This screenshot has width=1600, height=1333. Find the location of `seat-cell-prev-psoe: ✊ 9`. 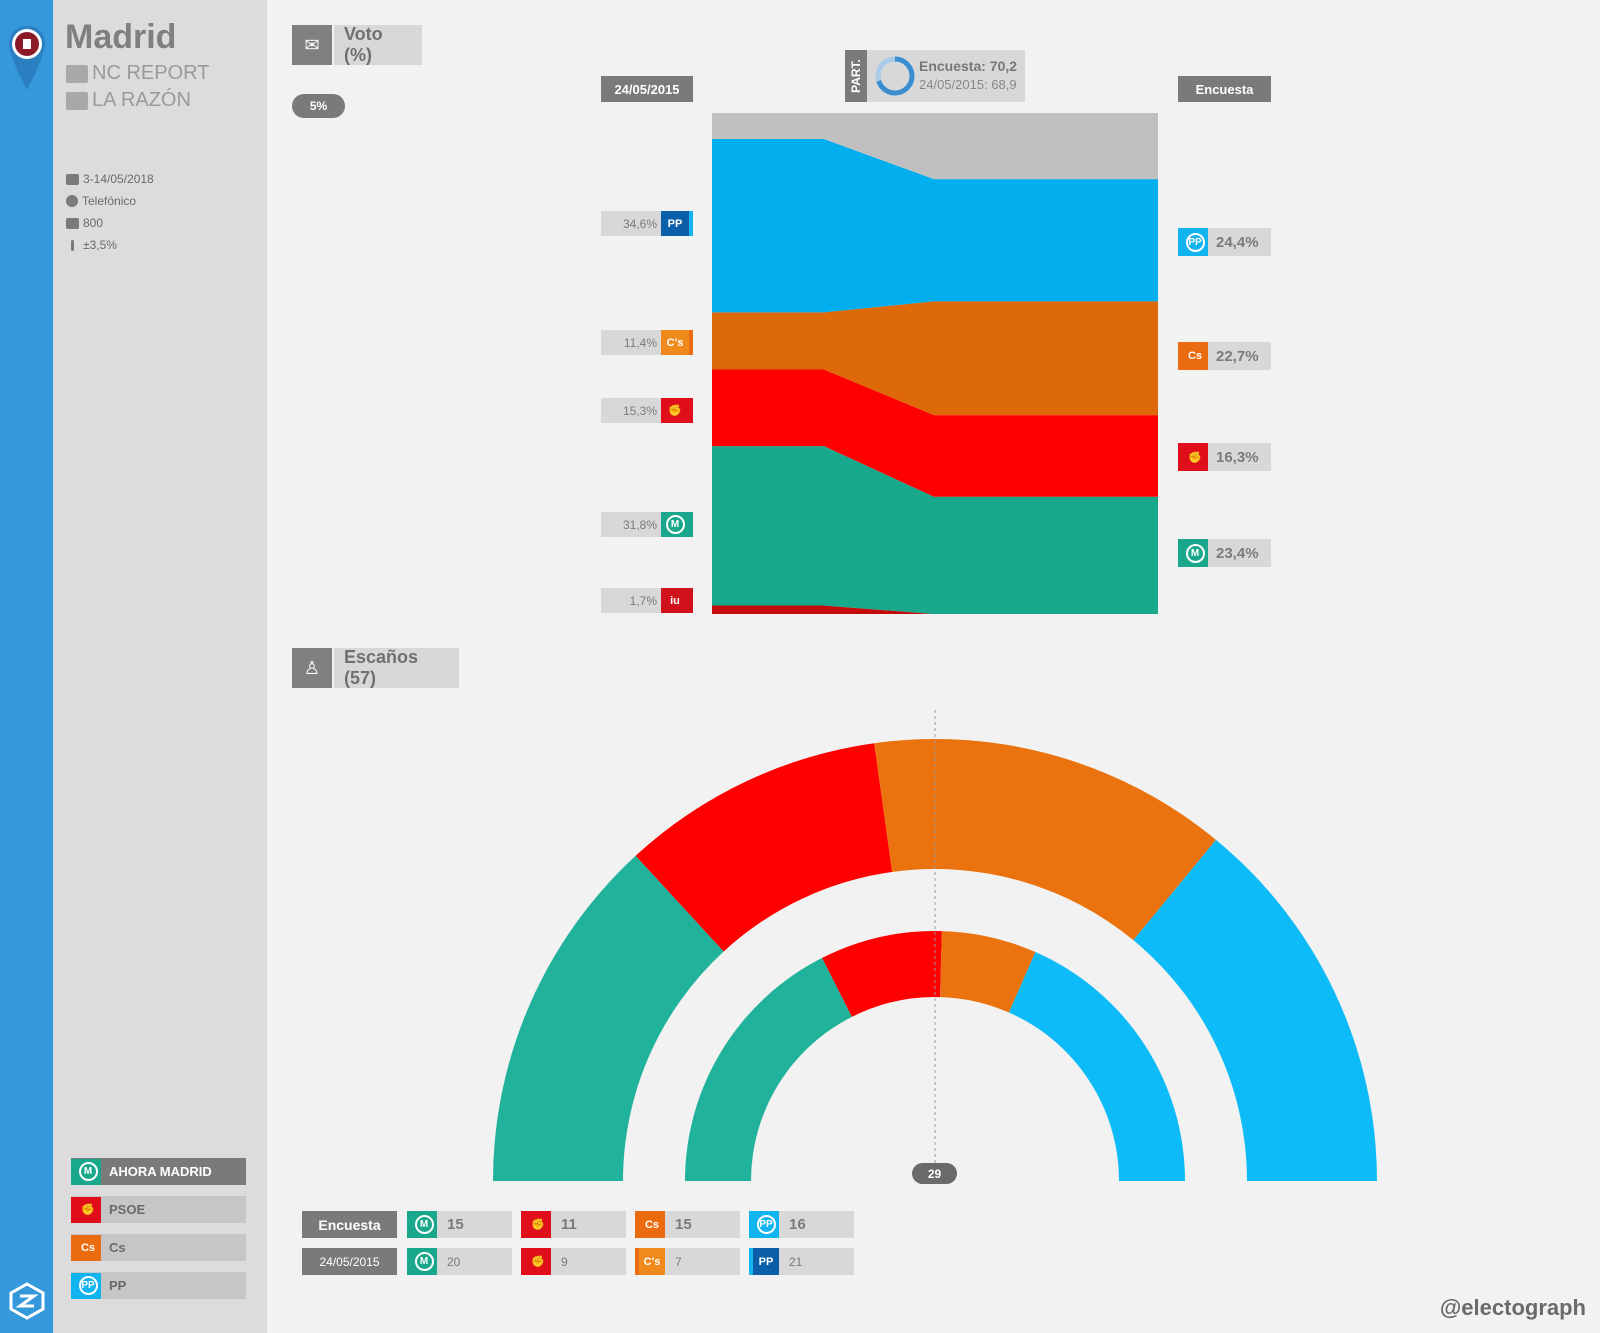

seat-cell-prev-psoe: ✊ 9 is located at coordinates (573, 1261).